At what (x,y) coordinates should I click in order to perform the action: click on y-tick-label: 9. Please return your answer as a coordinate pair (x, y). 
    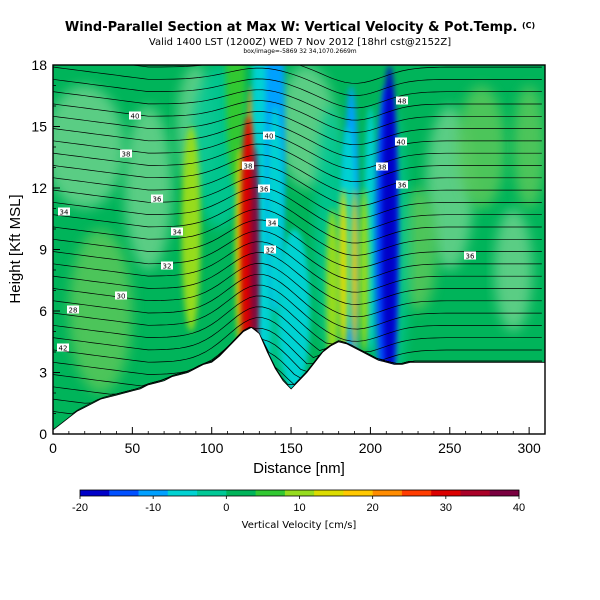
    Looking at the image, I should click on (43, 250).